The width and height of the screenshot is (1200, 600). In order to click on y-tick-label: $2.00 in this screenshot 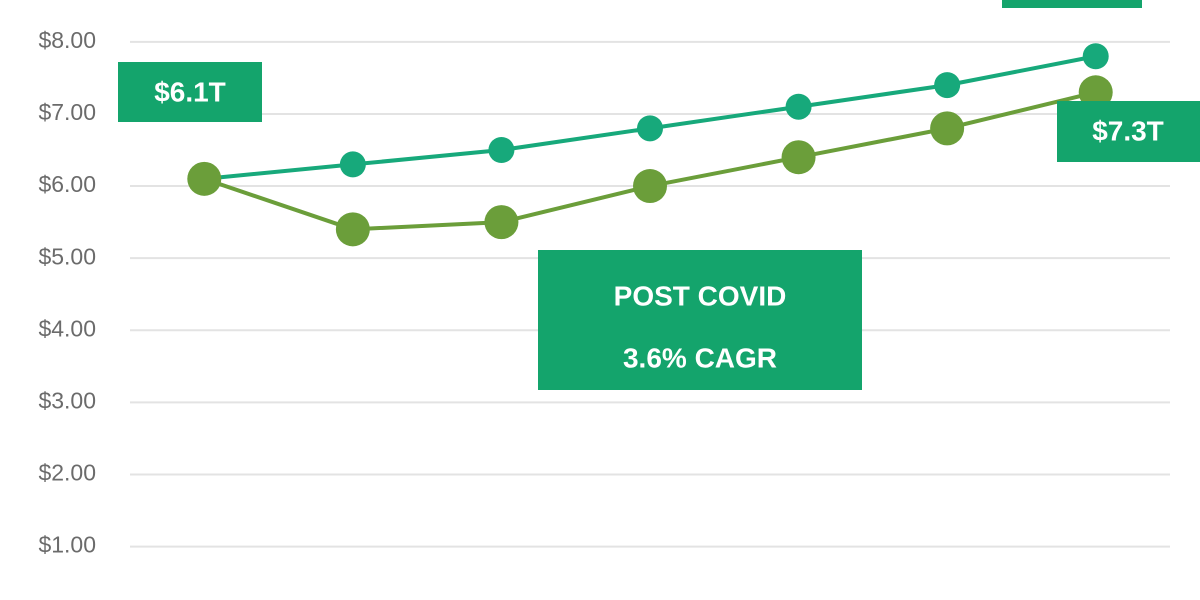, I will do `click(67, 473)`.